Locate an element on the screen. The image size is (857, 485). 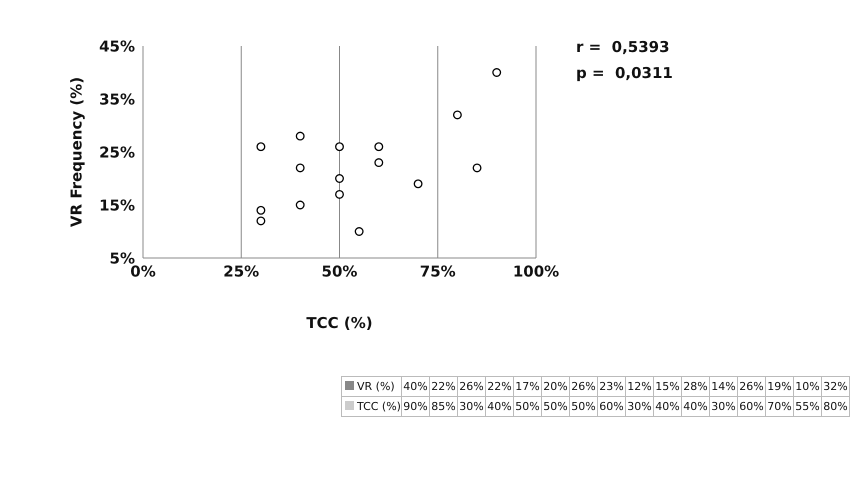
x-tick-label: 100% is located at coordinates (536, 271).